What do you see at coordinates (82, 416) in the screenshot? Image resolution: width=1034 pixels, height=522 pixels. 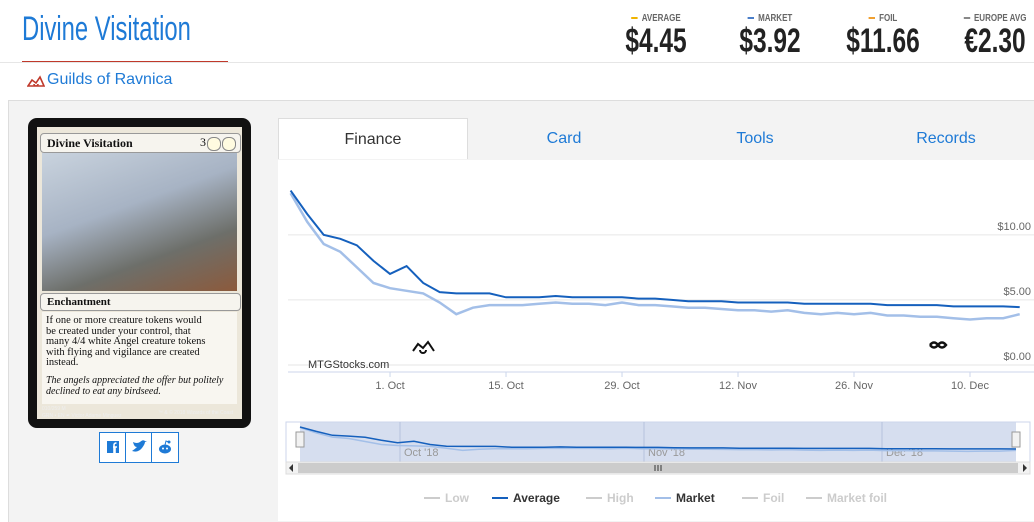 I see `artist: GRN • EN ✒ Victor Adame Minguez` at bounding box center [82, 416].